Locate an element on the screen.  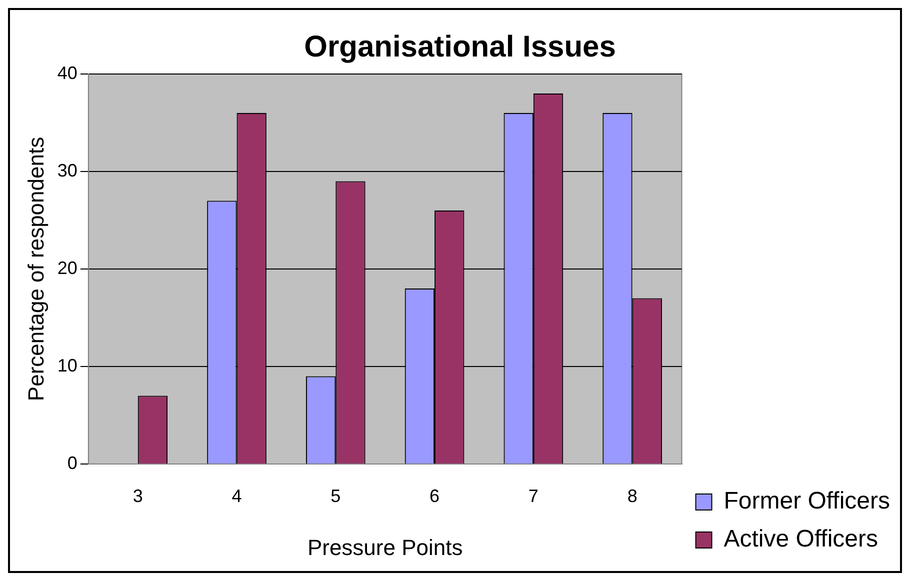
legend-label: Active Officers is located at coordinates (801, 539).